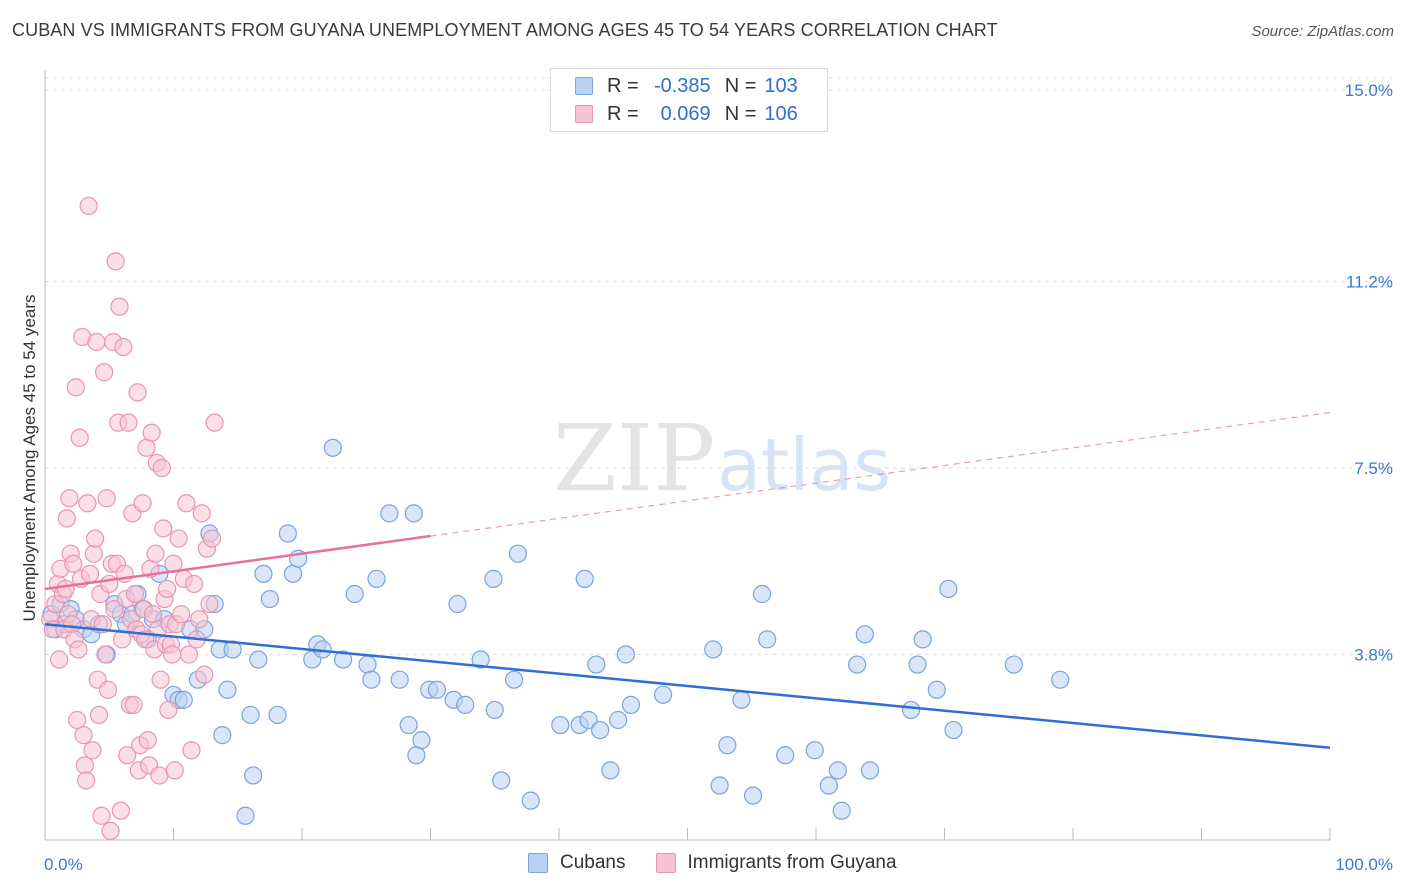 The image size is (1406, 892). I want to click on series-legend: Cubans Immigrants from Guyana, so click(727, 863).